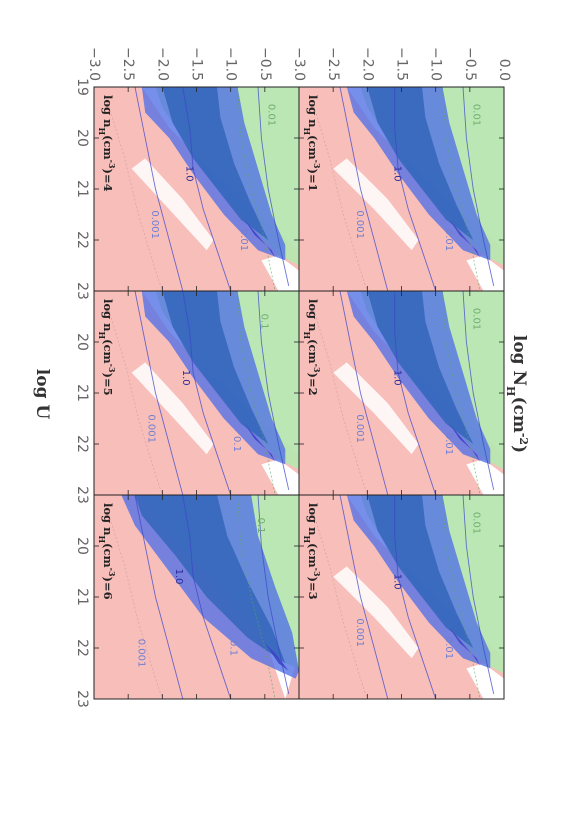 The width and height of the screenshot is (581, 823). Describe the element at coordinates (82, 444) in the screenshot. I see `x-tick-label: 22` at that location.